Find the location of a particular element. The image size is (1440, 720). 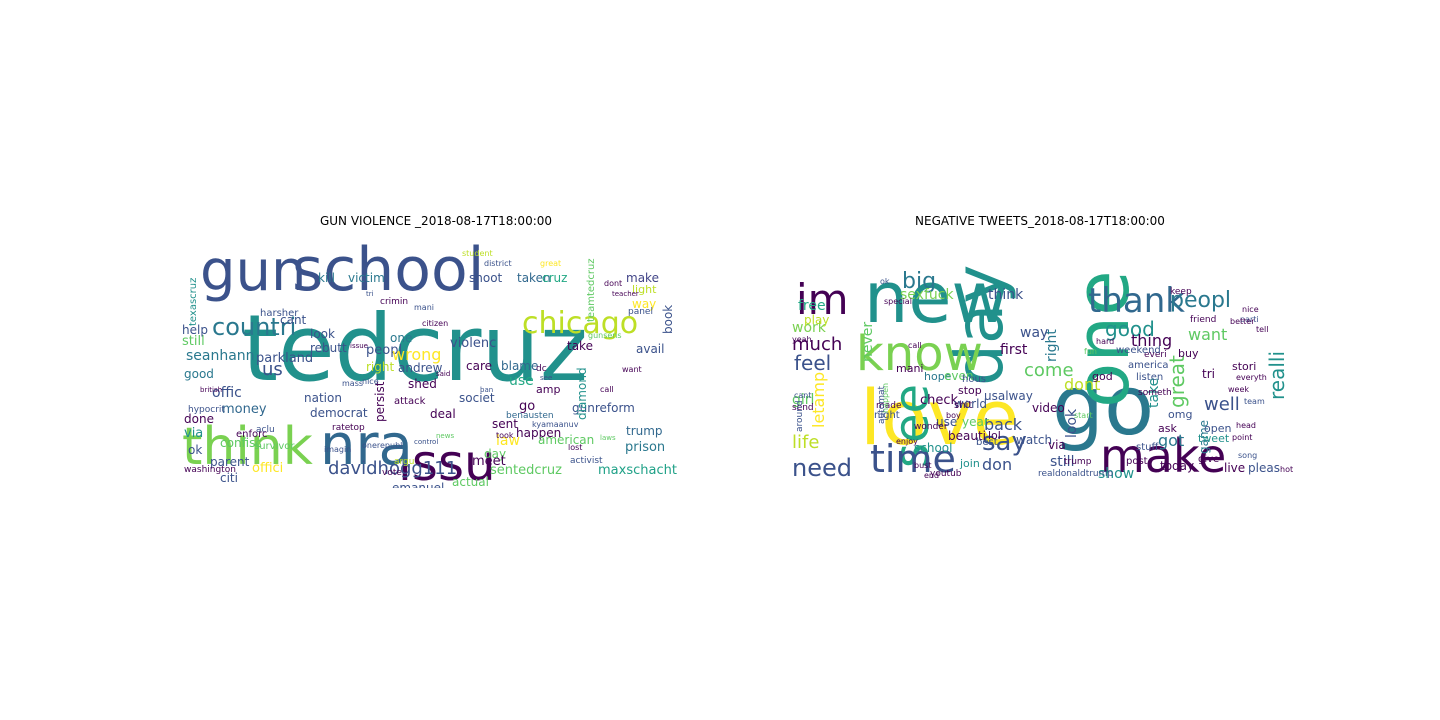

cloud-word: say is located at coordinates (1004, 442).